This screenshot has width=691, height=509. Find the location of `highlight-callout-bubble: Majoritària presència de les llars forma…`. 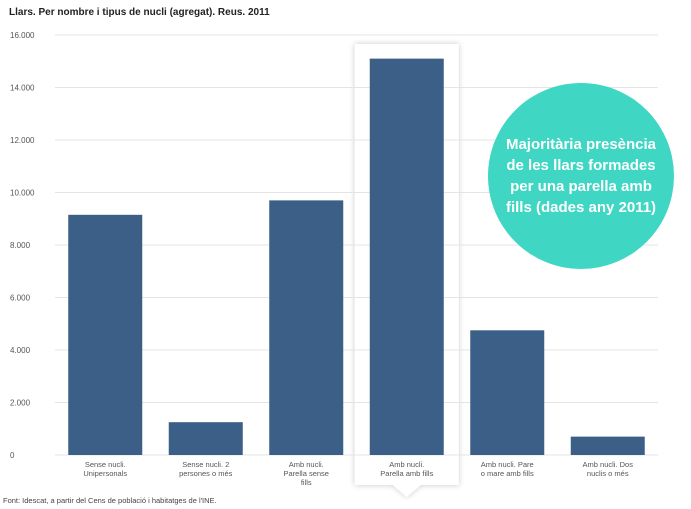

highlight-callout-bubble: Majoritària presència de les llars forma… is located at coordinates (581, 176).